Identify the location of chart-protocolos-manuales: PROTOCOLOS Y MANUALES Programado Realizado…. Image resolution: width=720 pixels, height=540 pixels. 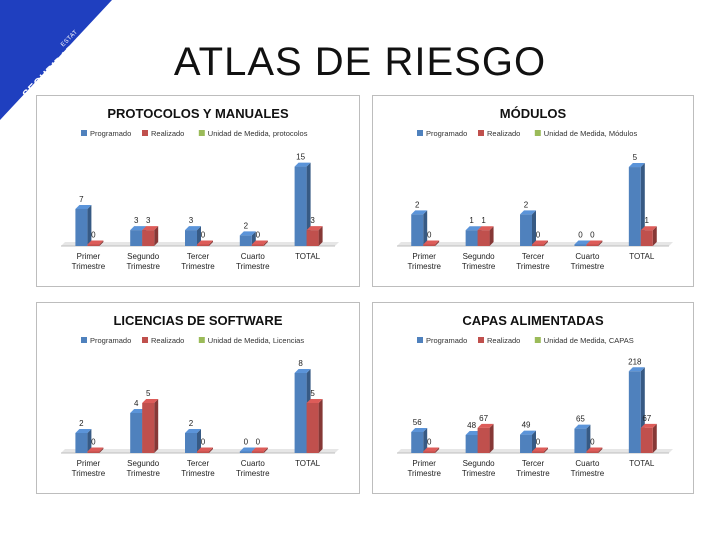
(200, 188).